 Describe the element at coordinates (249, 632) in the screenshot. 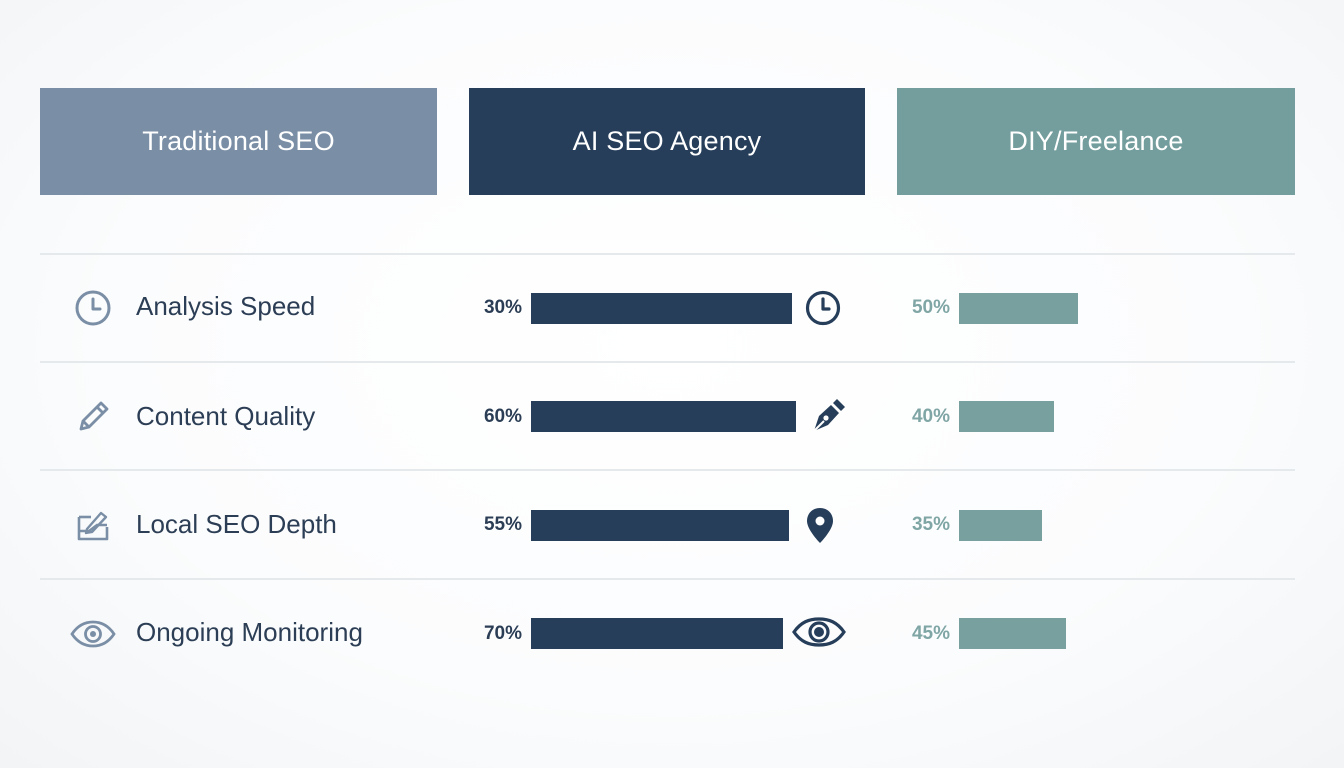

I see `row-label-ongoing-monitoring: Ongoing Monitoring` at that location.